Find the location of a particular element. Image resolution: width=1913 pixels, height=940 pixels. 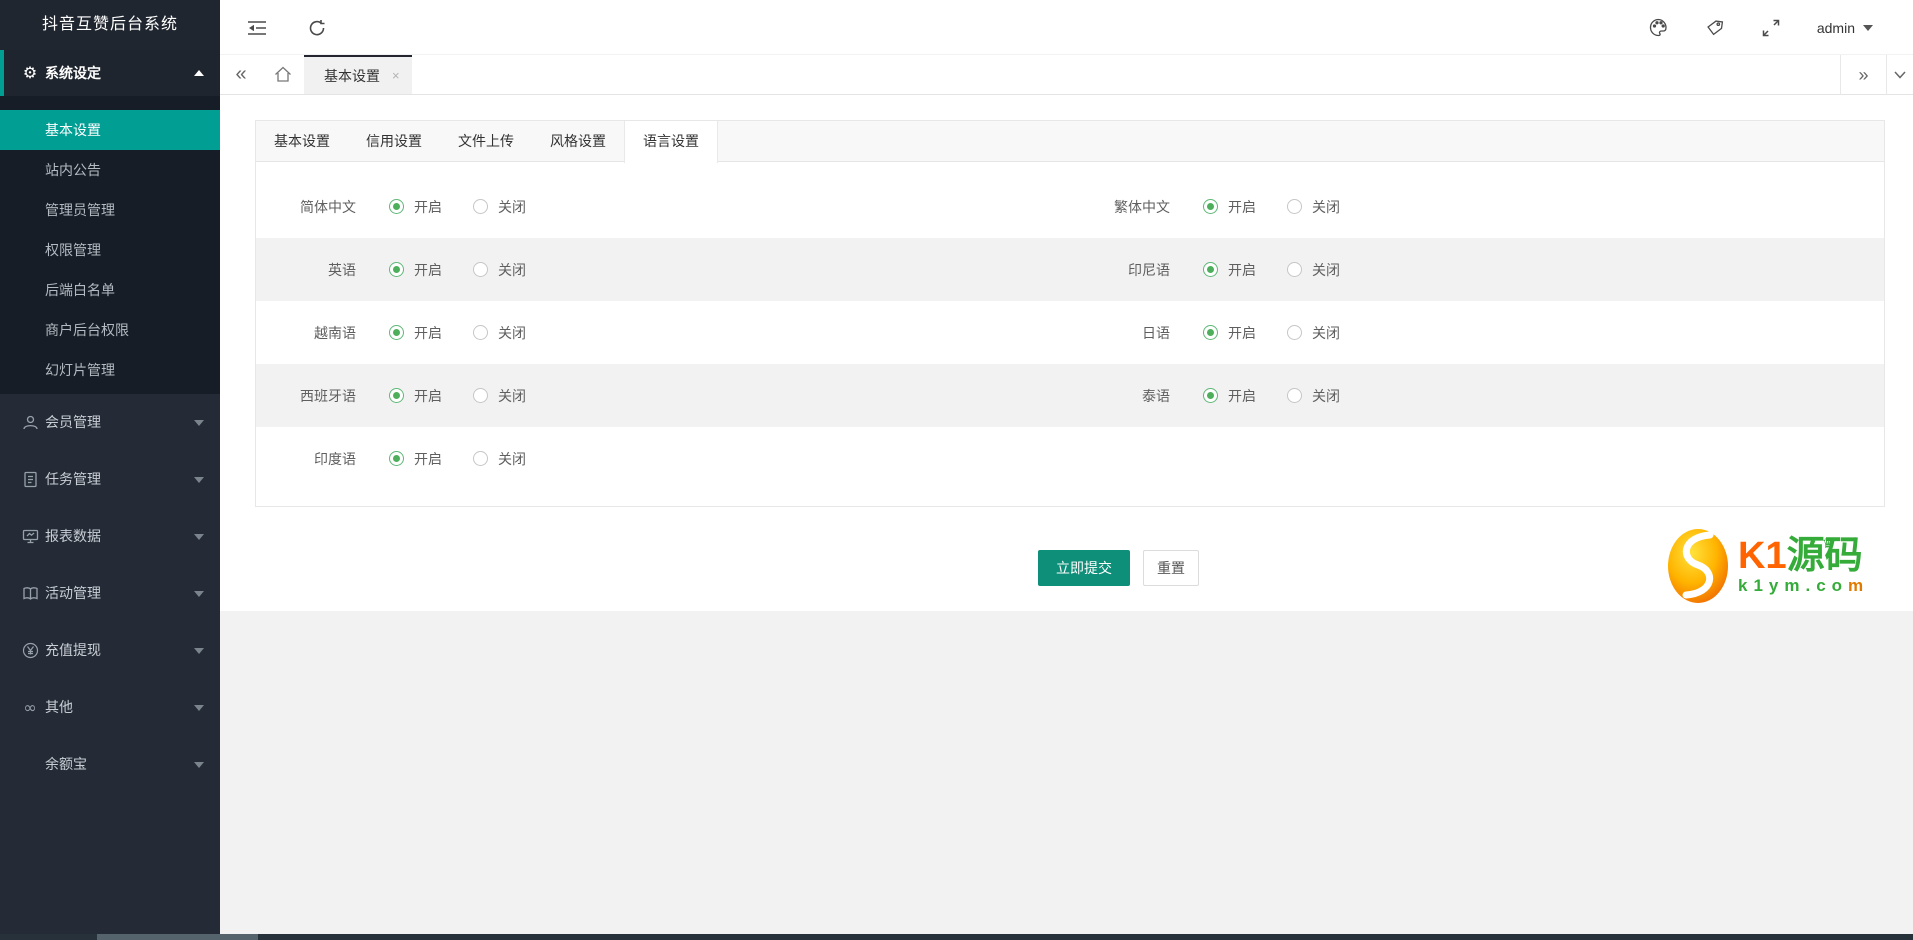

sidebar-item-member-management: 会员管理 is located at coordinates (110, 422).